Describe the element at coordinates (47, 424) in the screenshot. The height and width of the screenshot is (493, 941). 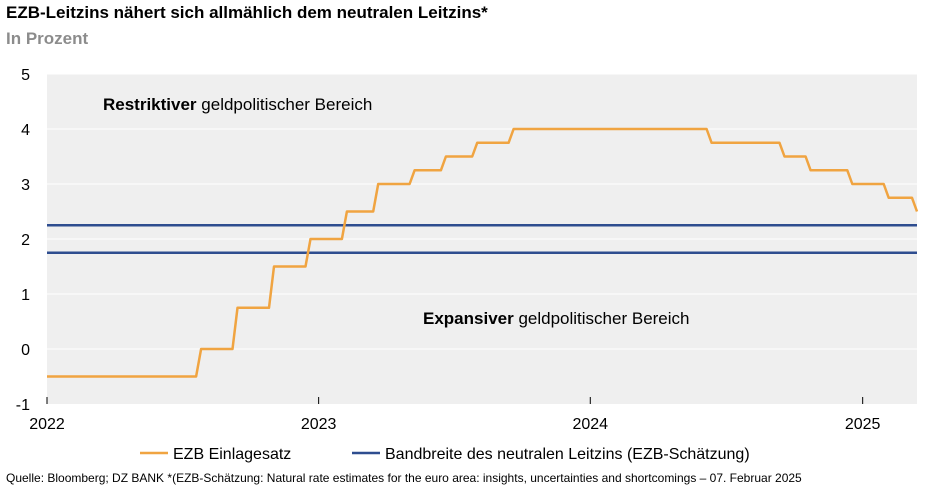
I see `x-tick-label: 2022` at that location.